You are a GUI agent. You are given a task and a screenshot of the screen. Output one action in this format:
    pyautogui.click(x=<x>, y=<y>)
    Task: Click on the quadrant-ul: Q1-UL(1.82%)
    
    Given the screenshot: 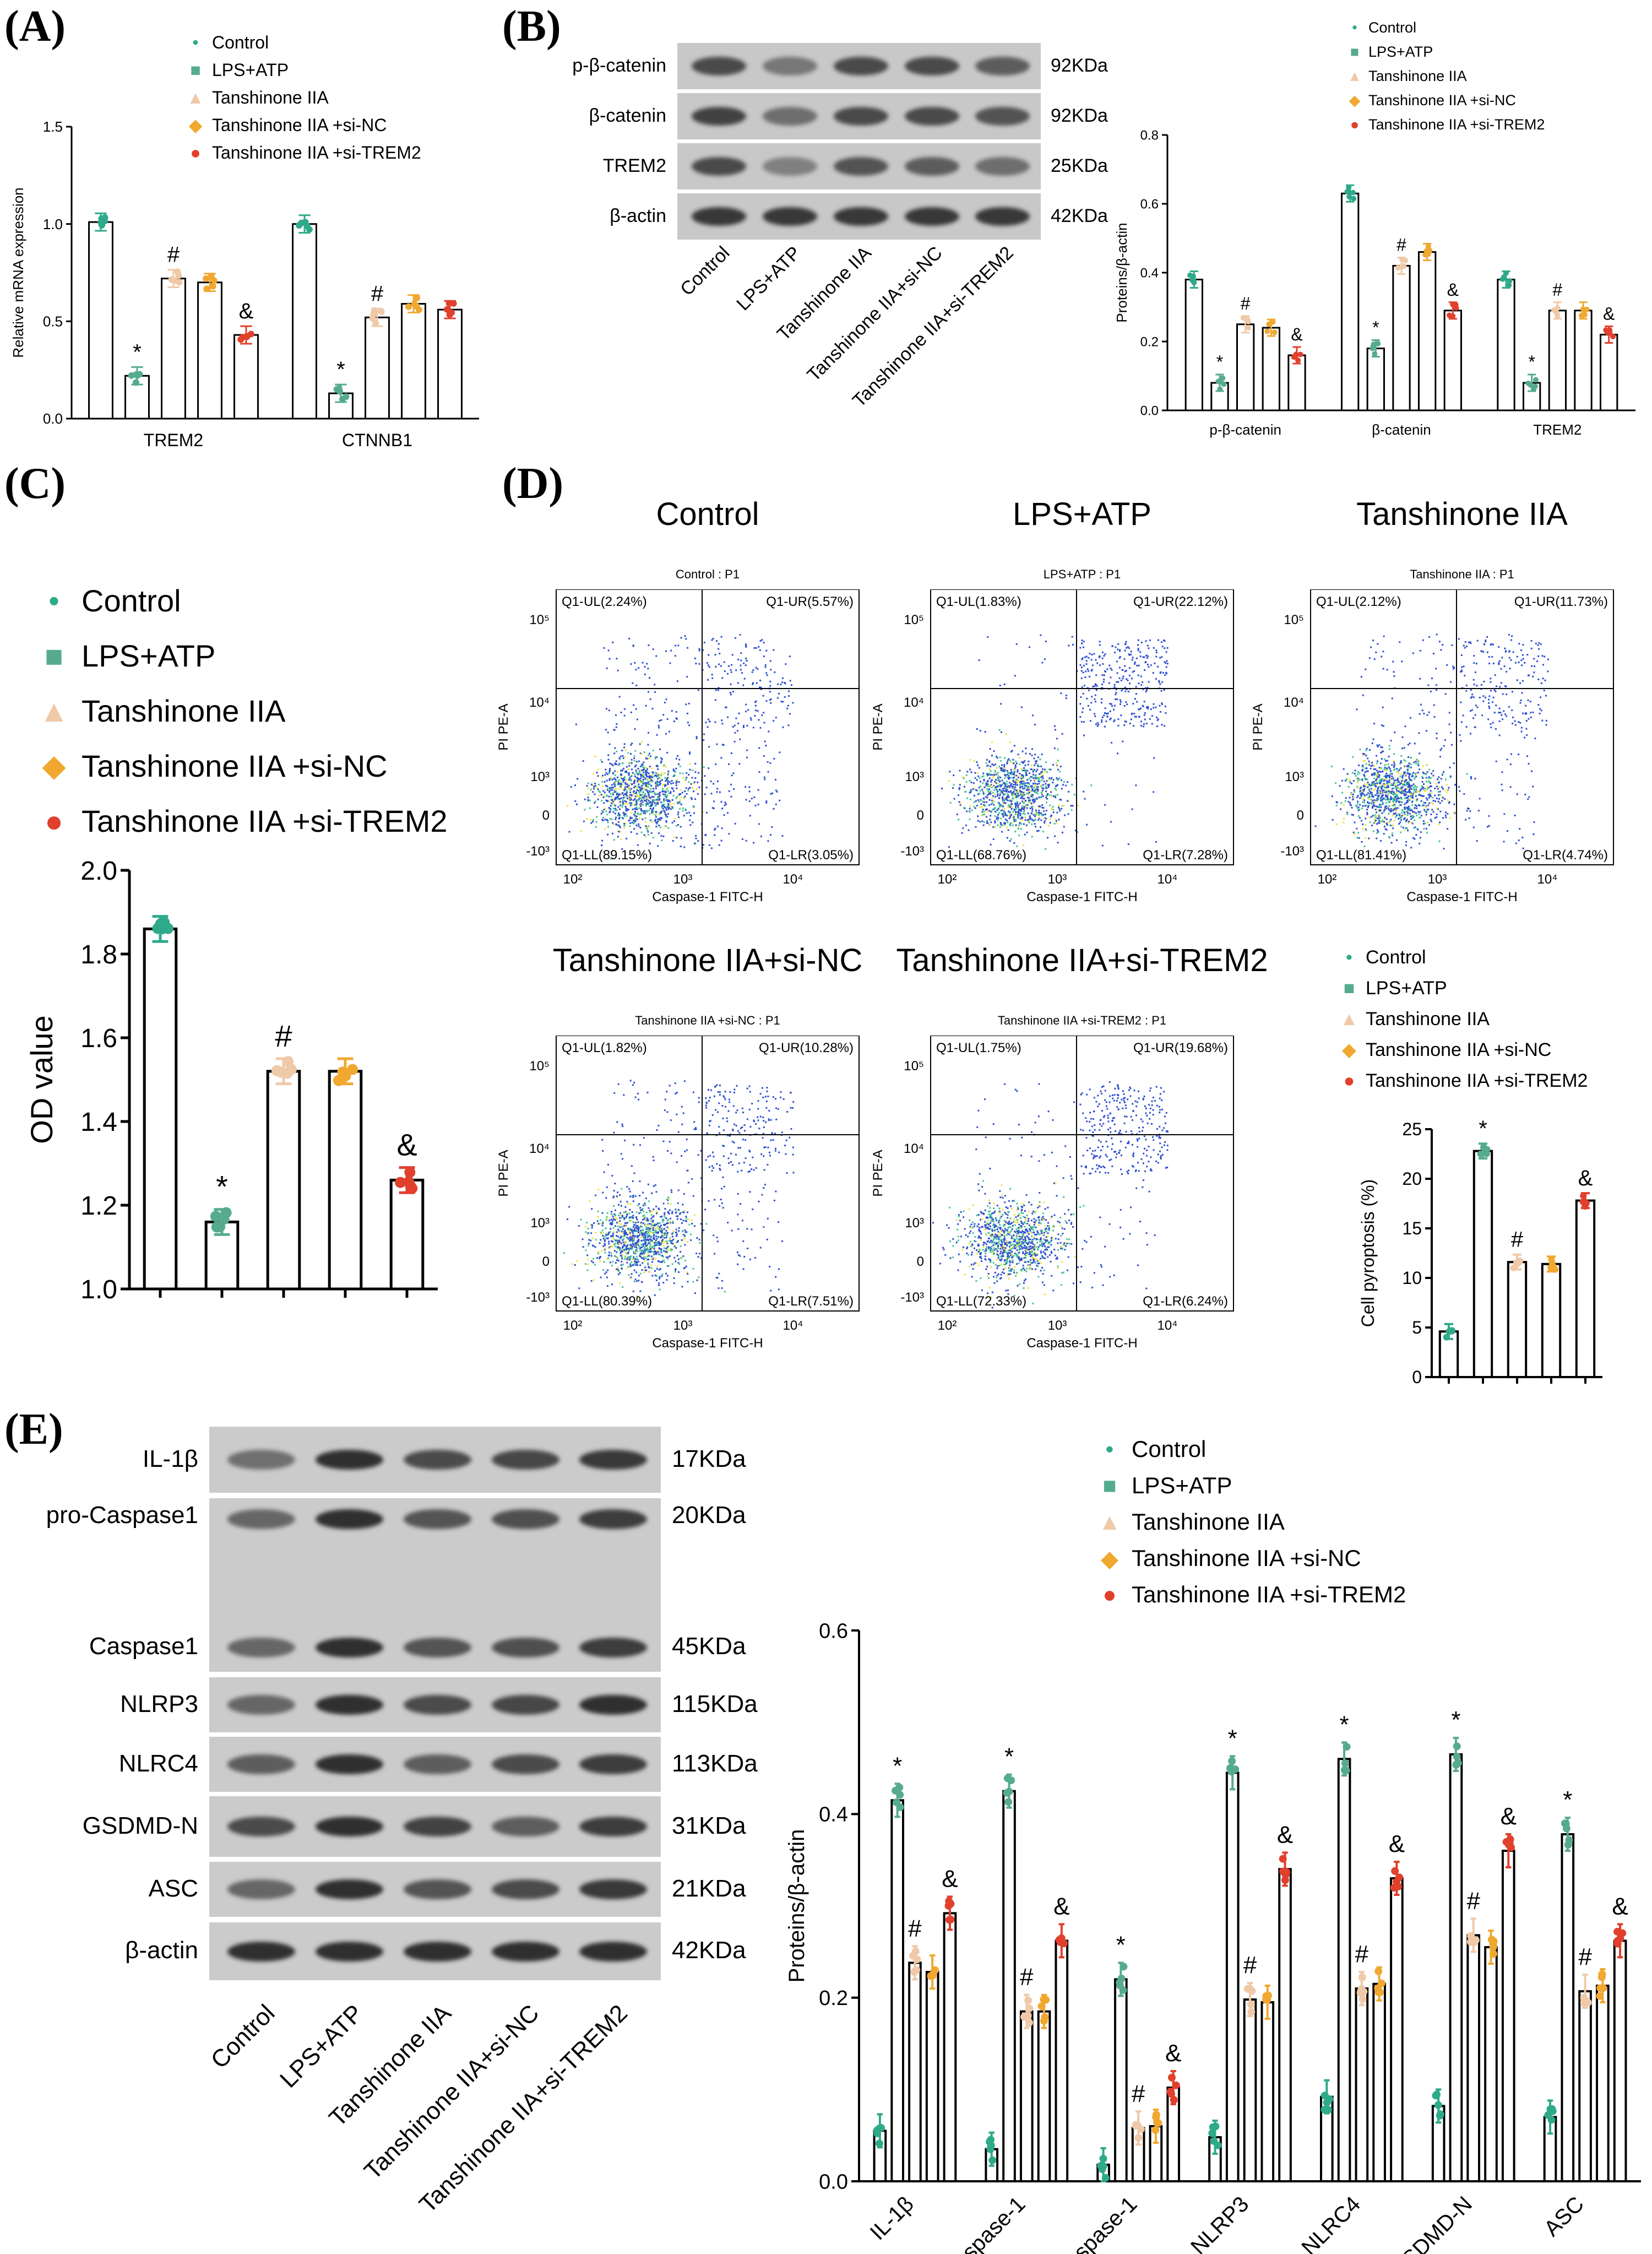 What is the action you would take?
    pyautogui.click(x=604, y=1048)
    